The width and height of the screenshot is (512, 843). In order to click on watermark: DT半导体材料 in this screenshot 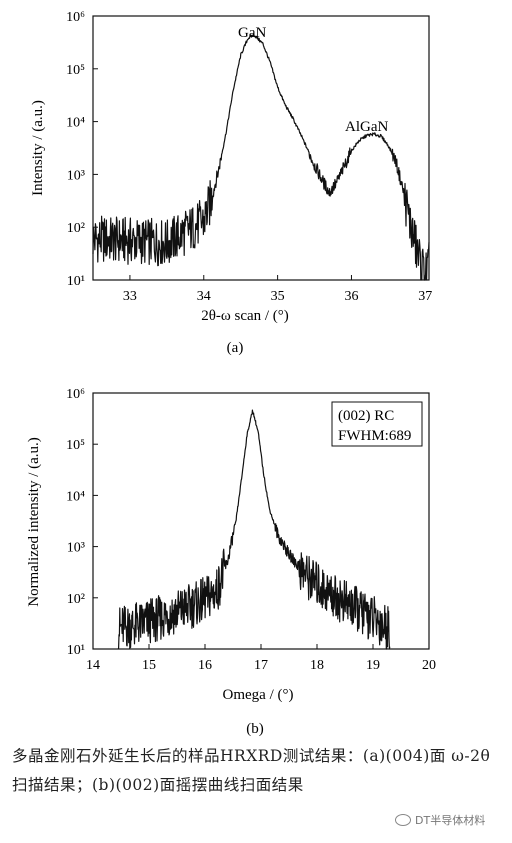, I will do `click(440, 820)`.